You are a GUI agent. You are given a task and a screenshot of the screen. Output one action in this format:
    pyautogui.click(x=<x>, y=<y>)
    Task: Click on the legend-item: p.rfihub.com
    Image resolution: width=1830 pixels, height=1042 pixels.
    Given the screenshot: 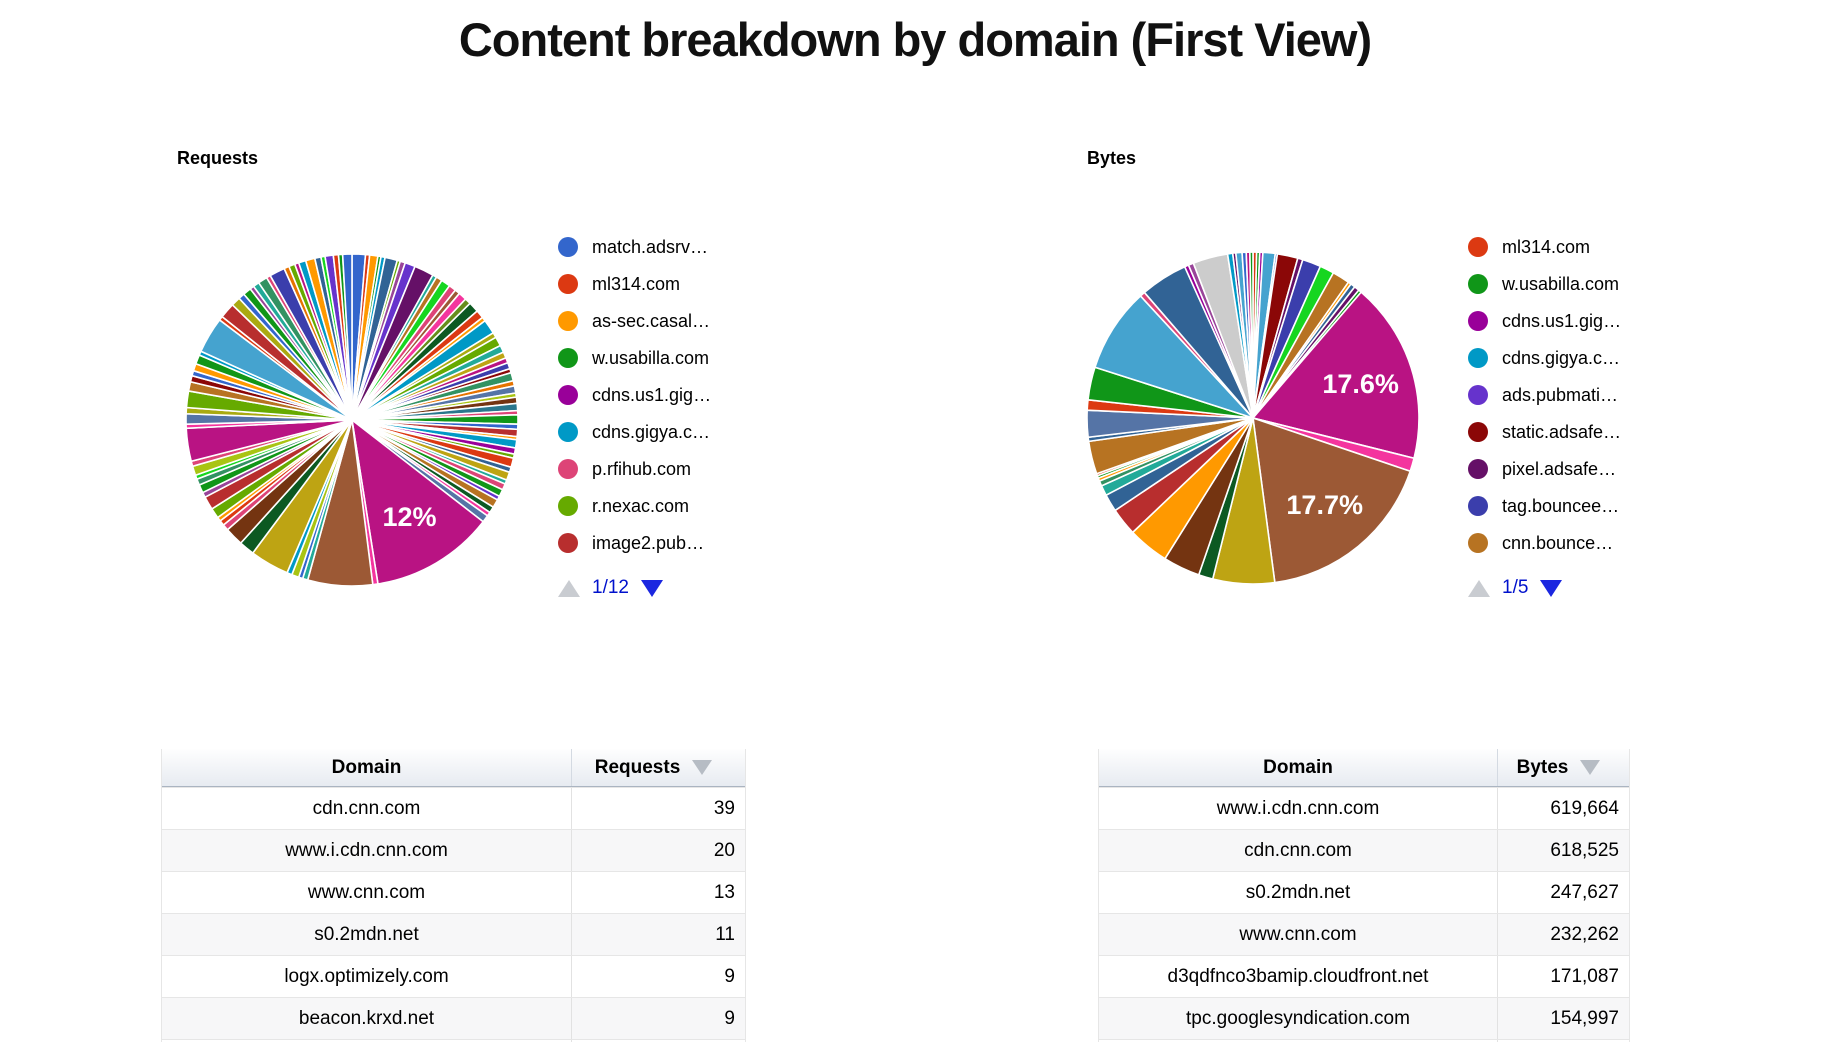 What is the action you would take?
    pyautogui.click(x=634, y=469)
    